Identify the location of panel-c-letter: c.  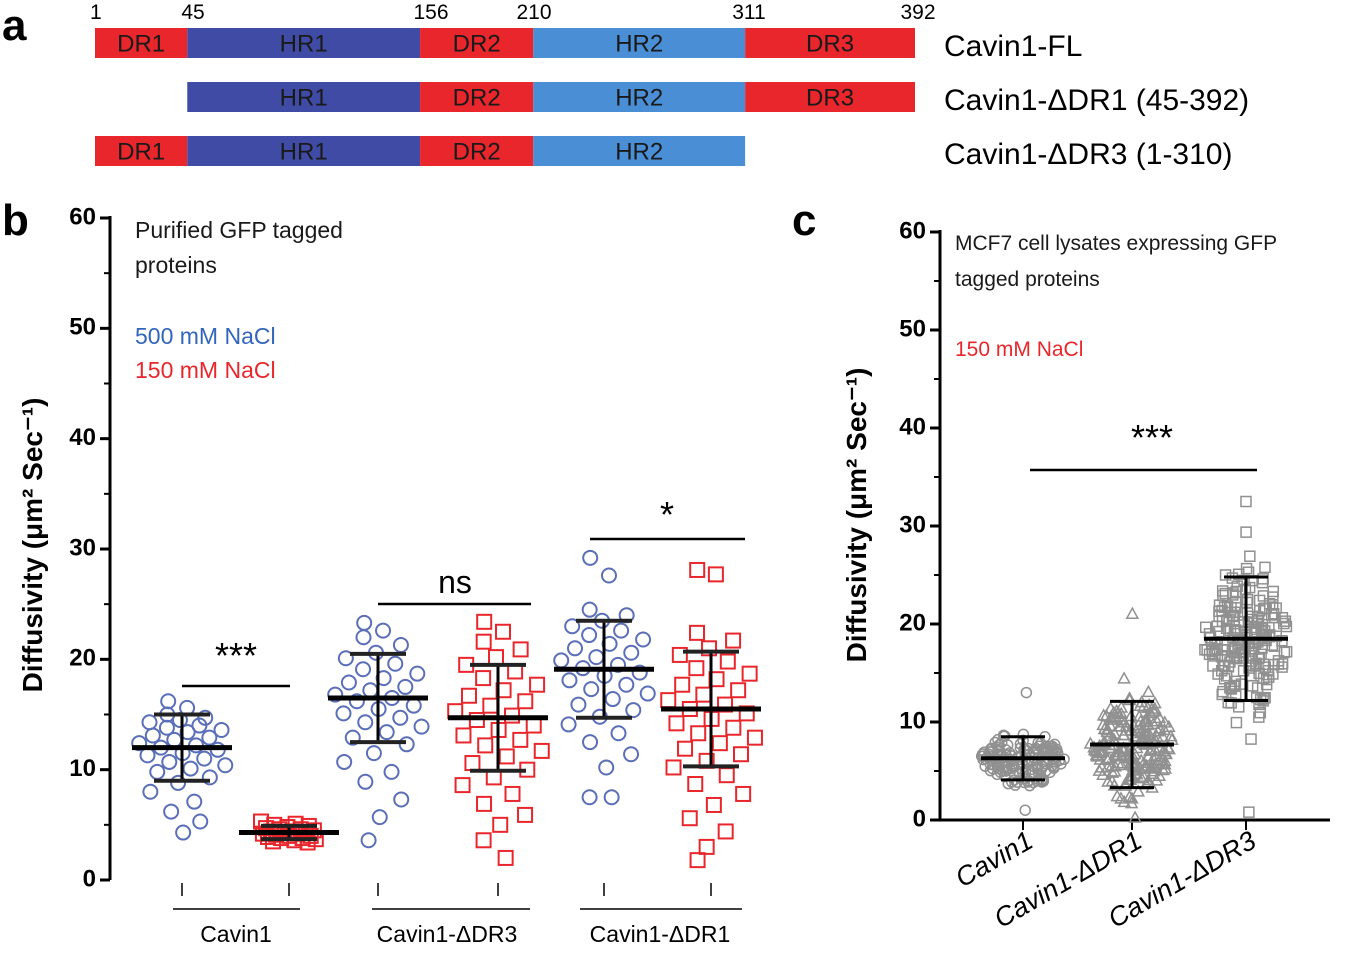
(804, 220).